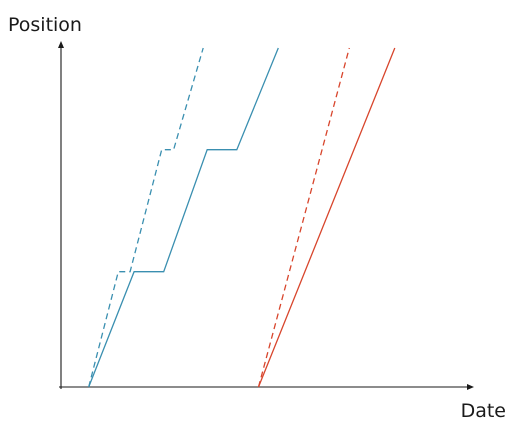 Image resolution: width=510 pixels, height=424 pixels. What do you see at coordinates (483, 411) in the screenshot?
I see `x-axis-label: Date` at bounding box center [483, 411].